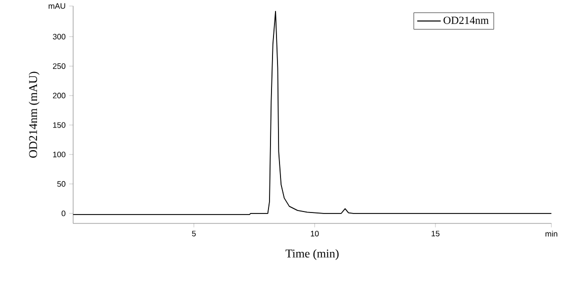  Describe the element at coordinates (34, 115) in the screenshot. I see `y-axis-title: OD214nm (mAU)` at that location.